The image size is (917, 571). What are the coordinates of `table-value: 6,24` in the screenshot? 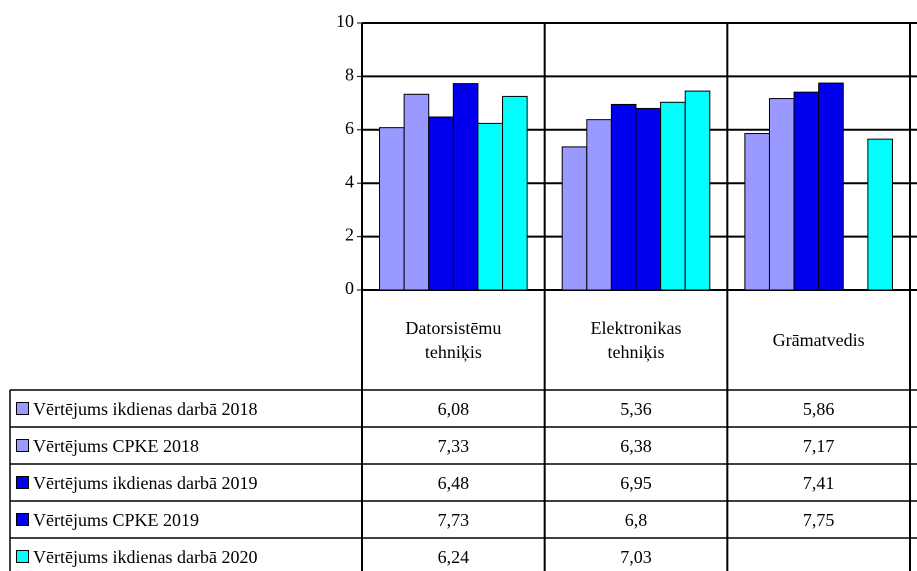 It's located at (453, 556).